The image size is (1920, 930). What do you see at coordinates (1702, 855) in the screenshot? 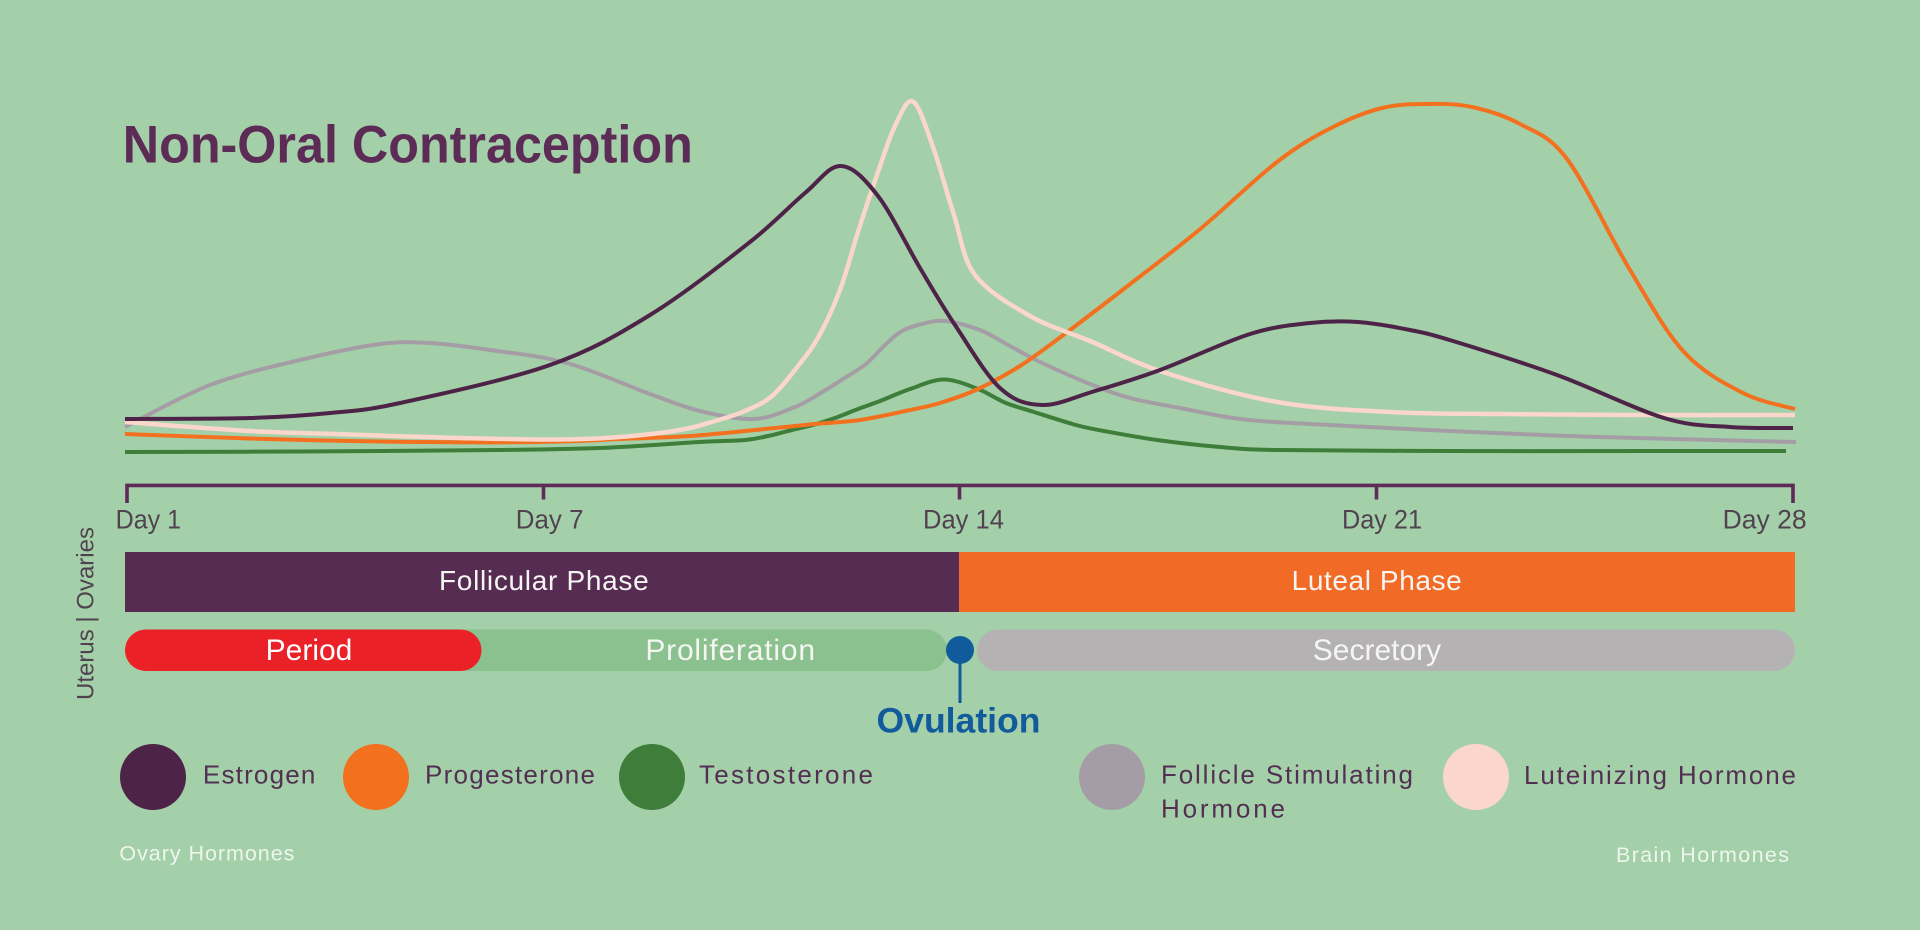
I see `svg-text: Brain Hormones` at bounding box center [1702, 855].